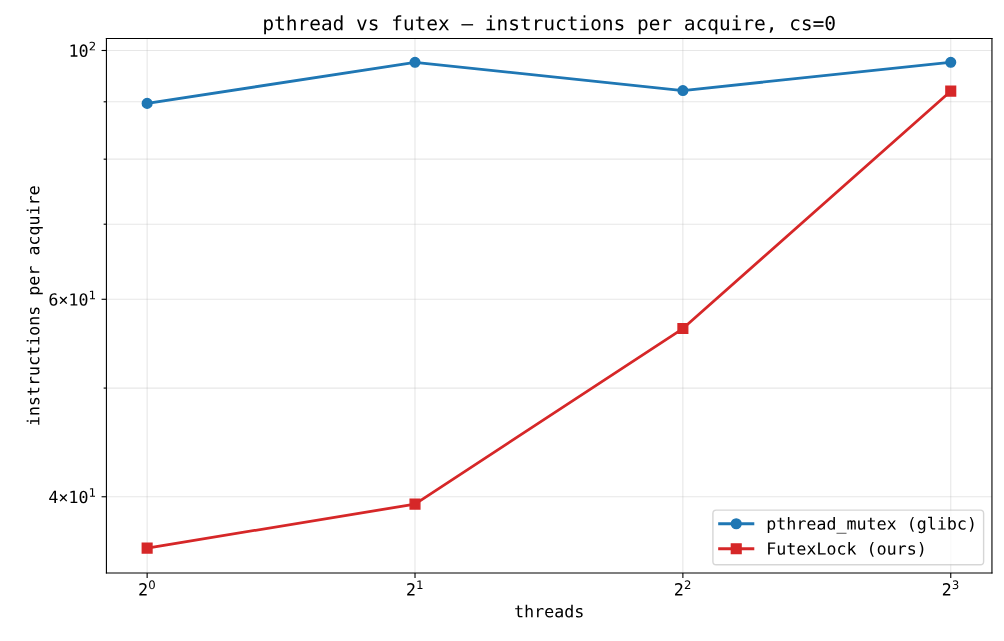 The image size is (1004, 641). Describe the element at coordinates (846, 549) in the screenshot. I see `legend-label: FutexLock (ours)` at that location.